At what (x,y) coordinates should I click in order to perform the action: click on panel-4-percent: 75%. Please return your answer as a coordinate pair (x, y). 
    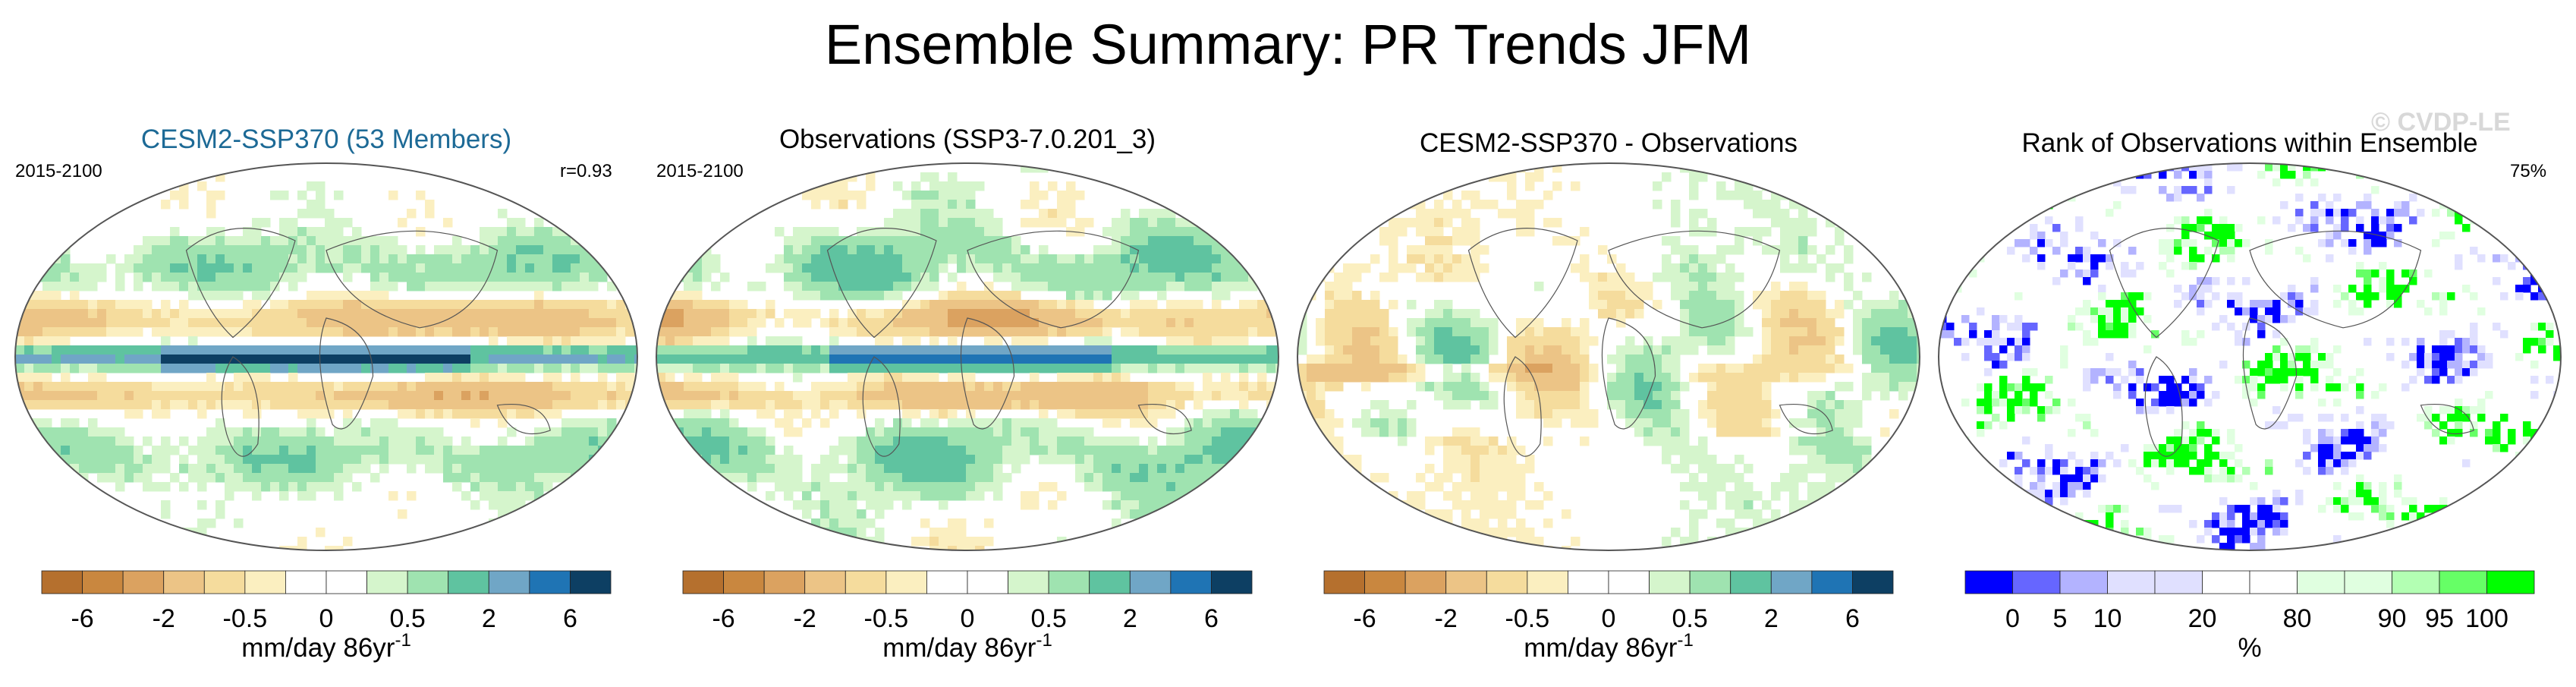
    Looking at the image, I should click on (2528, 171).